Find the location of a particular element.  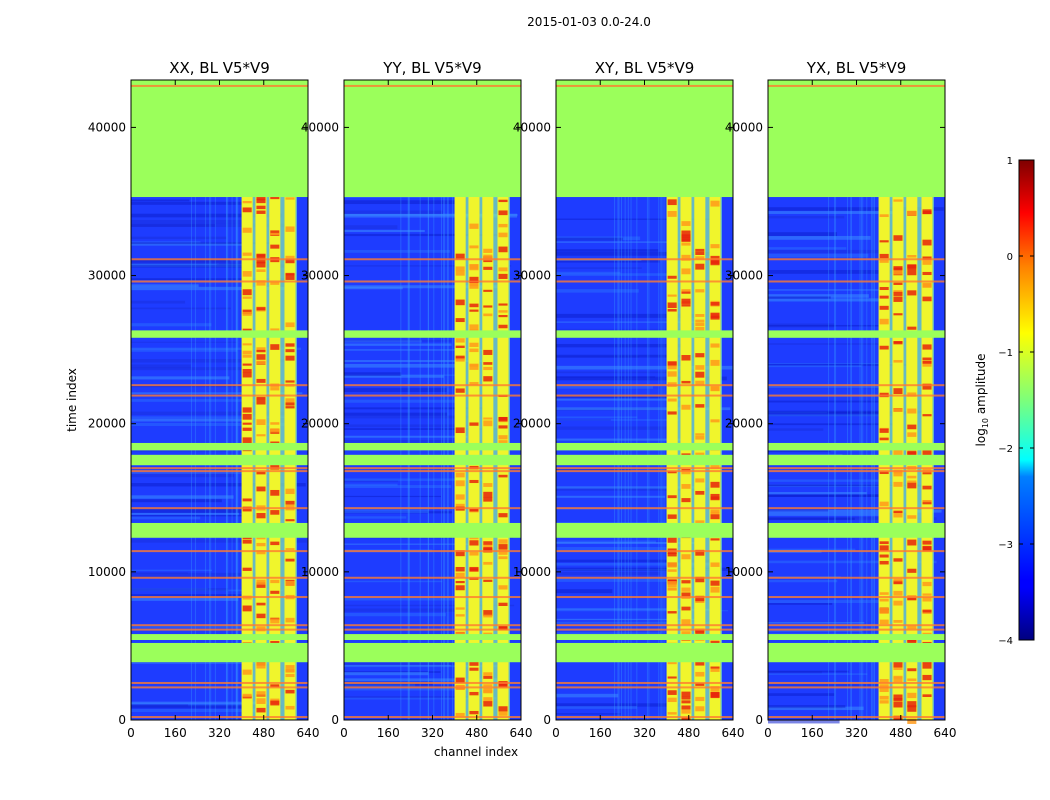

y-tick-label: 40000 is located at coordinates (320, 127).